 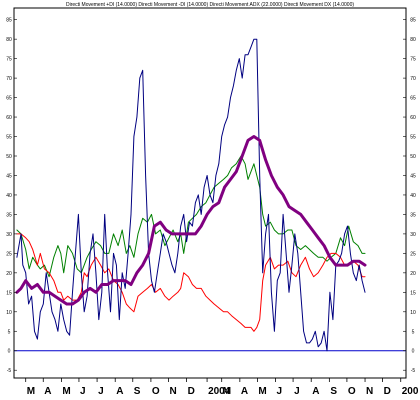 I want to click on y-tick-label-left: 5, so click(x=9, y=332).